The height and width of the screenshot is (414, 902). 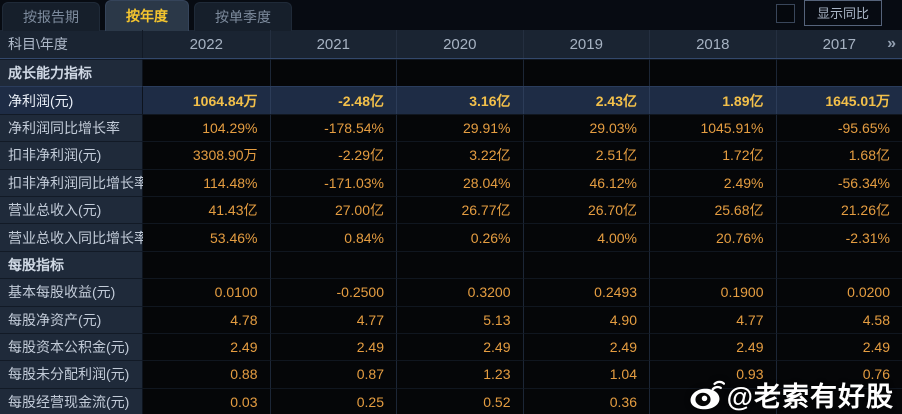 What do you see at coordinates (585, 346) in the screenshot?
I see `cell-2019: 2.49` at bounding box center [585, 346].